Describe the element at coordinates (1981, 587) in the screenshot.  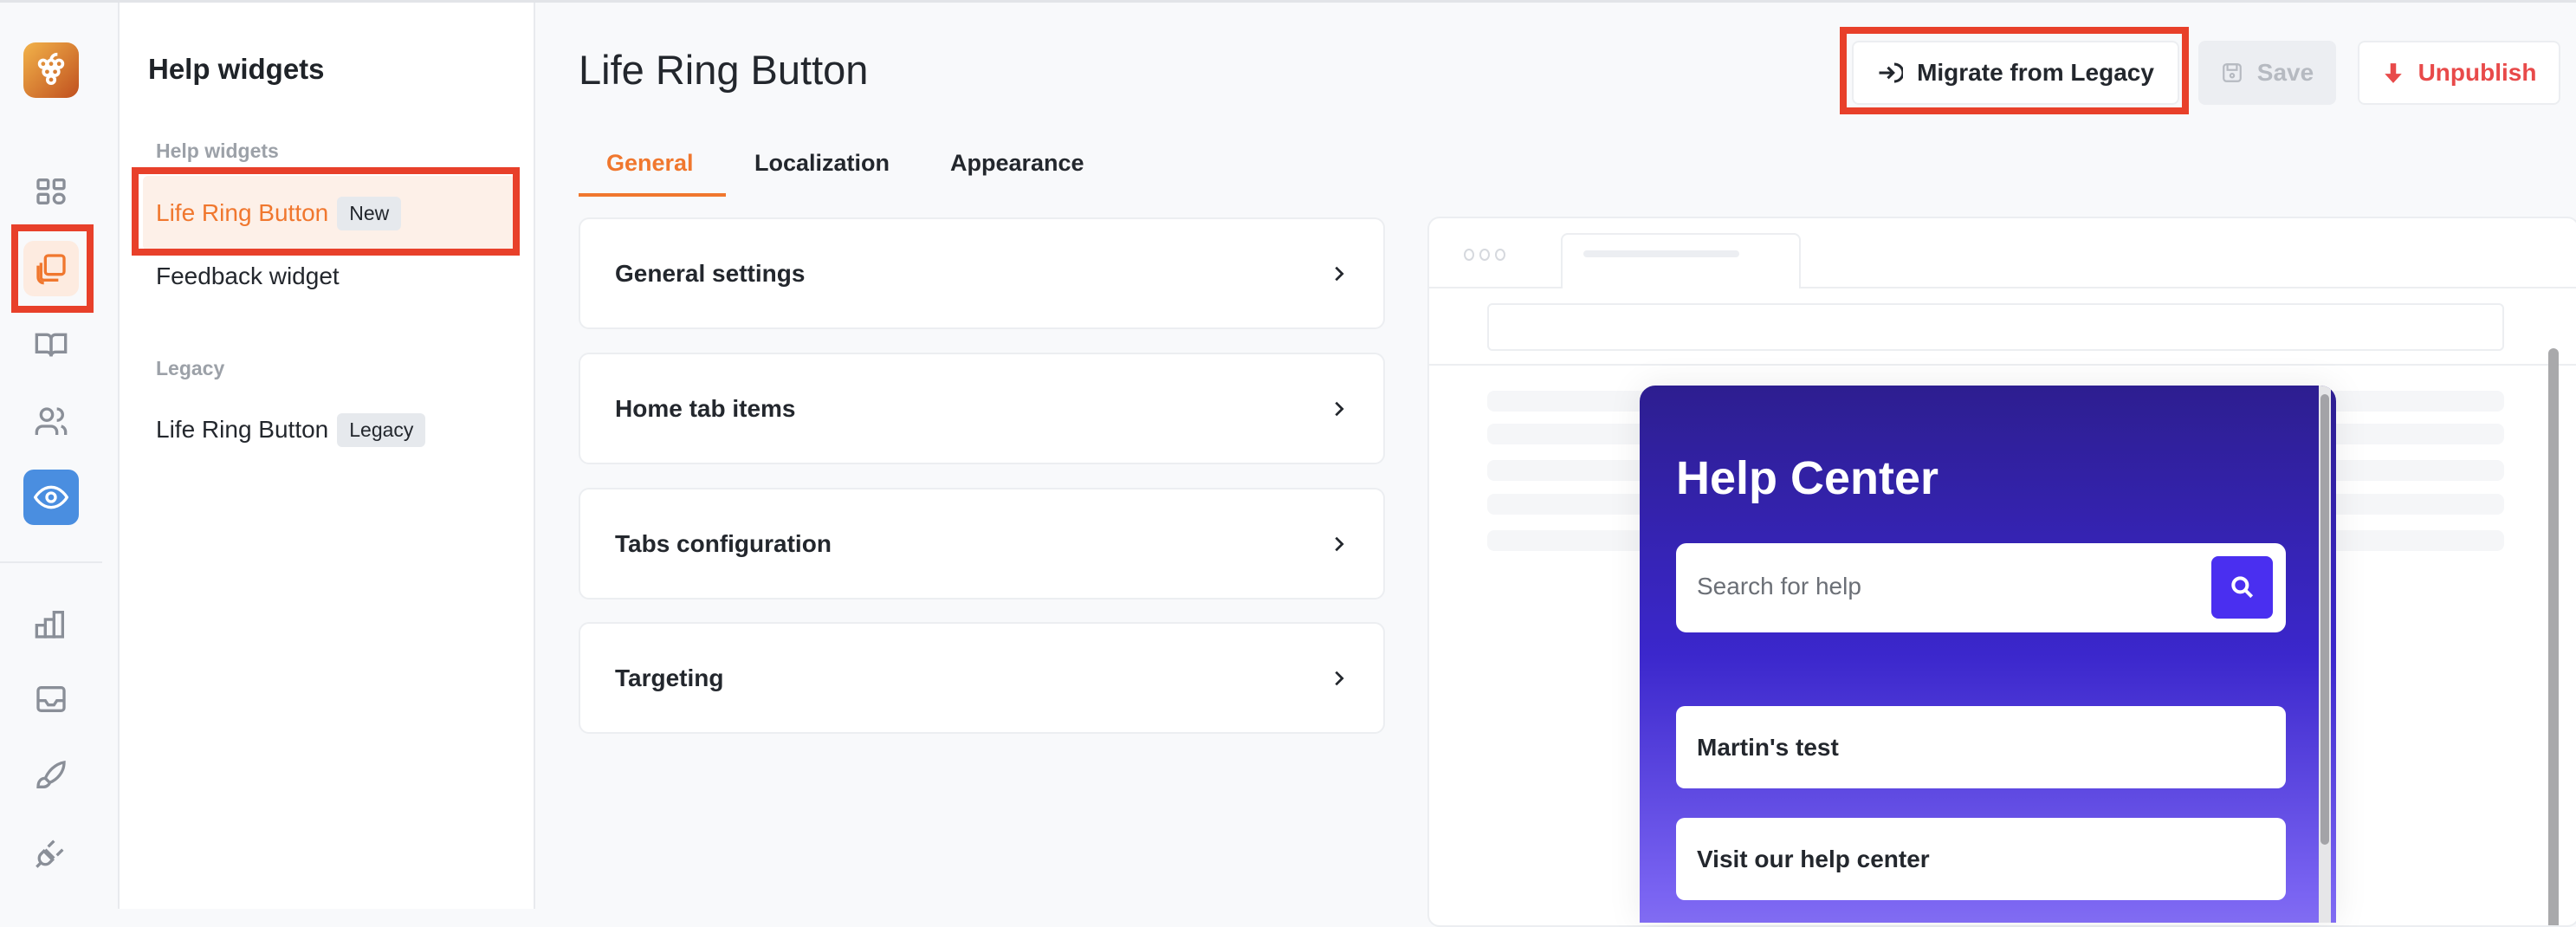
I see `help-search-input: Search for help` at that location.